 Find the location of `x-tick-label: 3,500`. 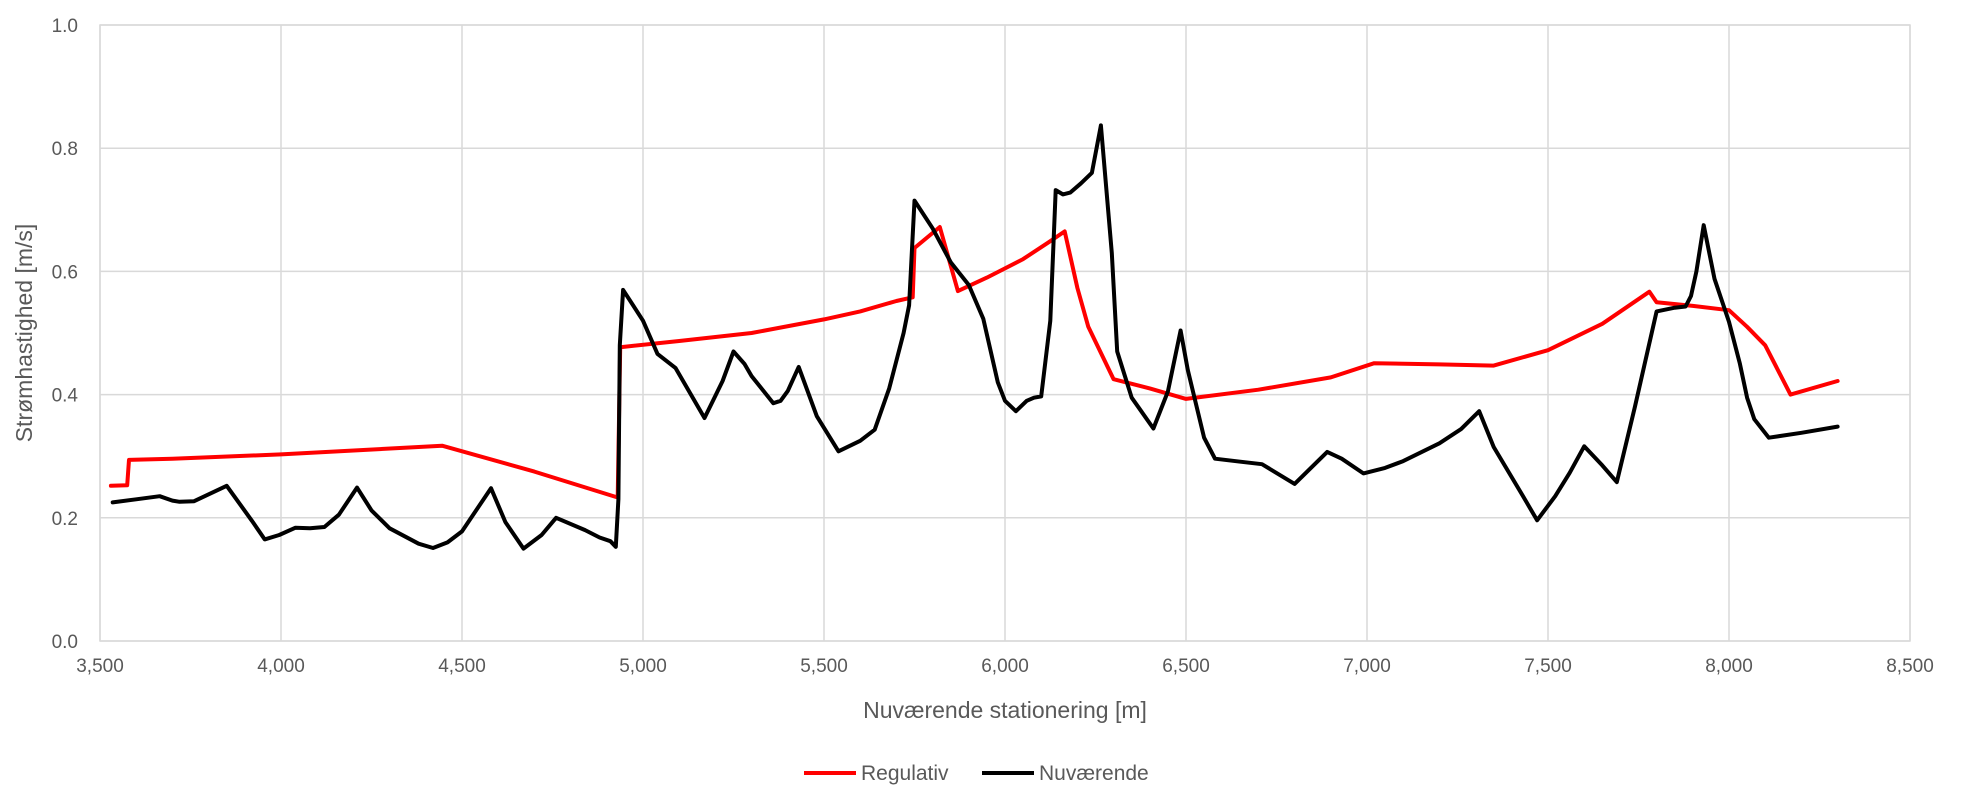

x-tick-label: 3,500 is located at coordinates (100, 666).